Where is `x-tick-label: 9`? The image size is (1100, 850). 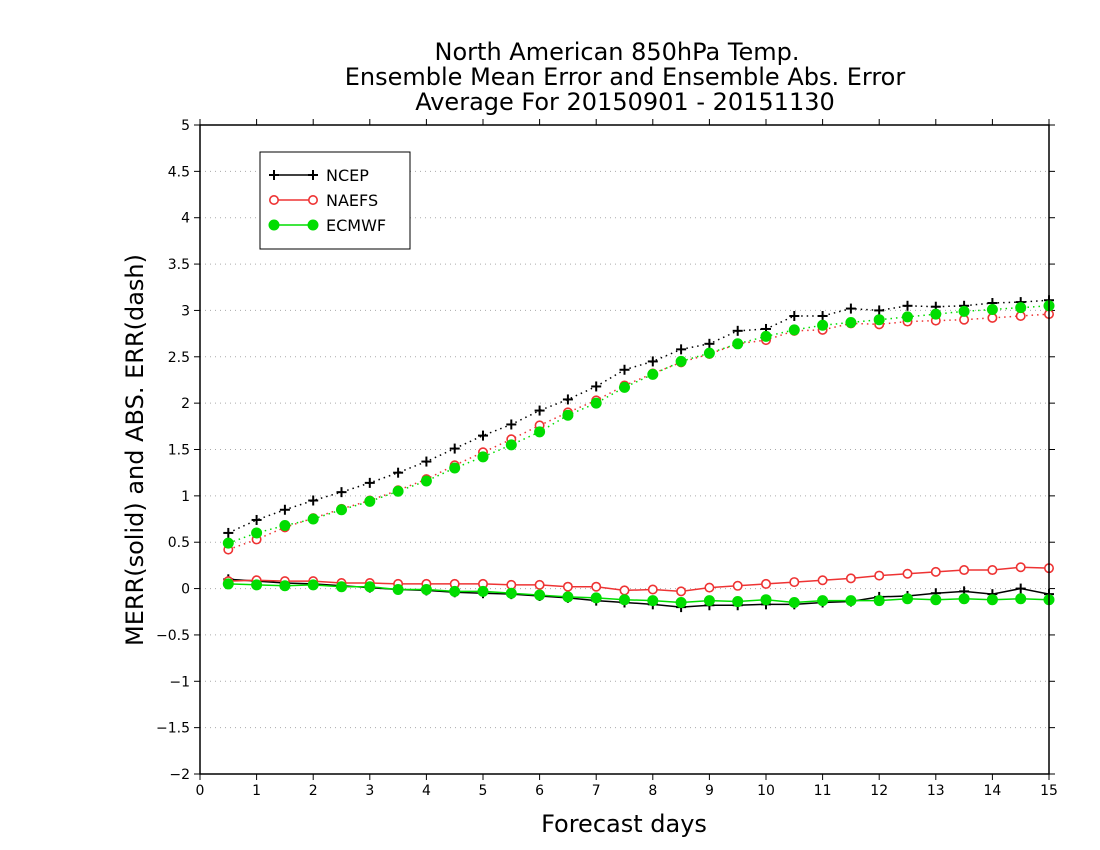
x-tick-label: 9 is located at coordinates (709, 791).